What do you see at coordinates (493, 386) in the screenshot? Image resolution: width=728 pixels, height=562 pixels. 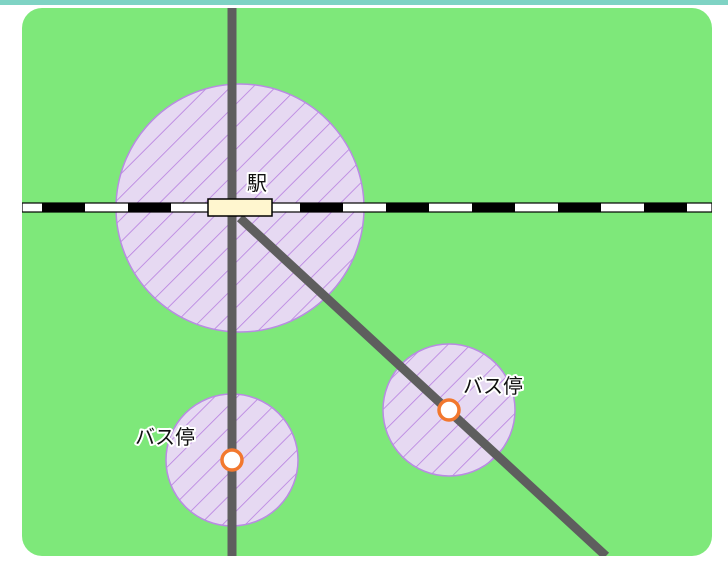 I see `bus-stop-label-right: バス停` at bounding box center [493, 386].